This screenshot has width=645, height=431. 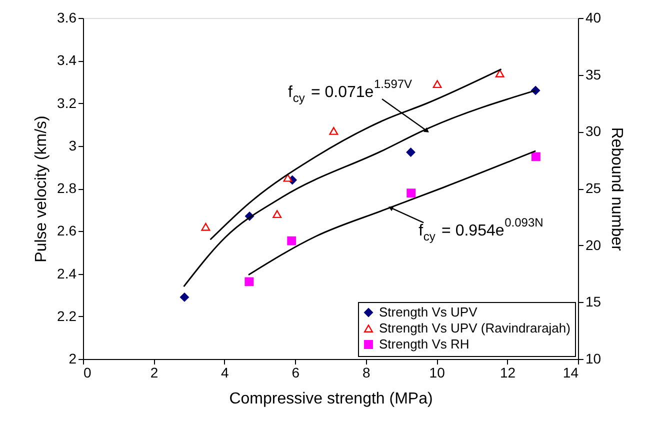 What do you see at coordinates (88, 372) in the screenshot?
I see `x-tick-label: 0` at bounding box center [88, 372].